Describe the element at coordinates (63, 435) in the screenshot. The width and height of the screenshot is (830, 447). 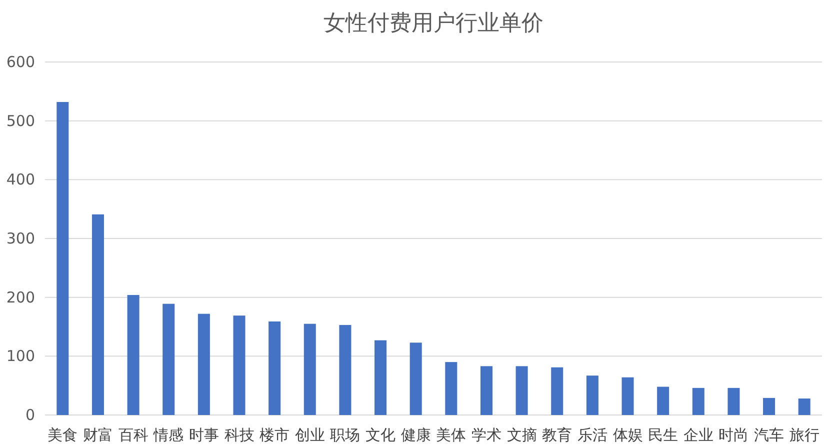
I see `x-tick-label: 美食` at that location.